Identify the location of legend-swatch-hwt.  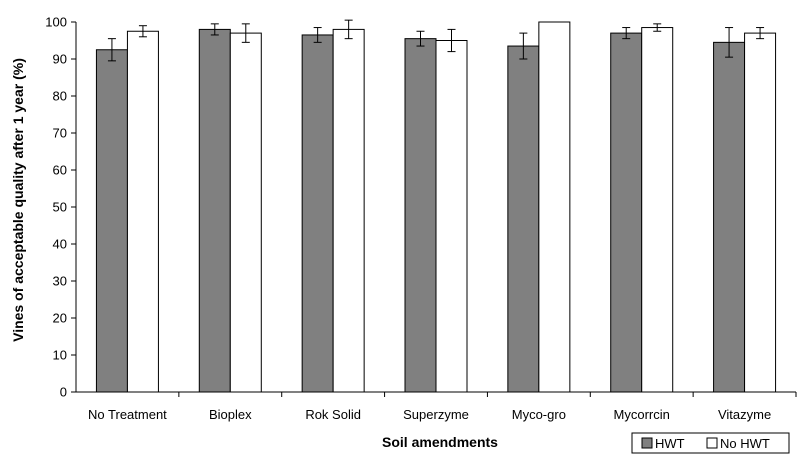
(647, 443).